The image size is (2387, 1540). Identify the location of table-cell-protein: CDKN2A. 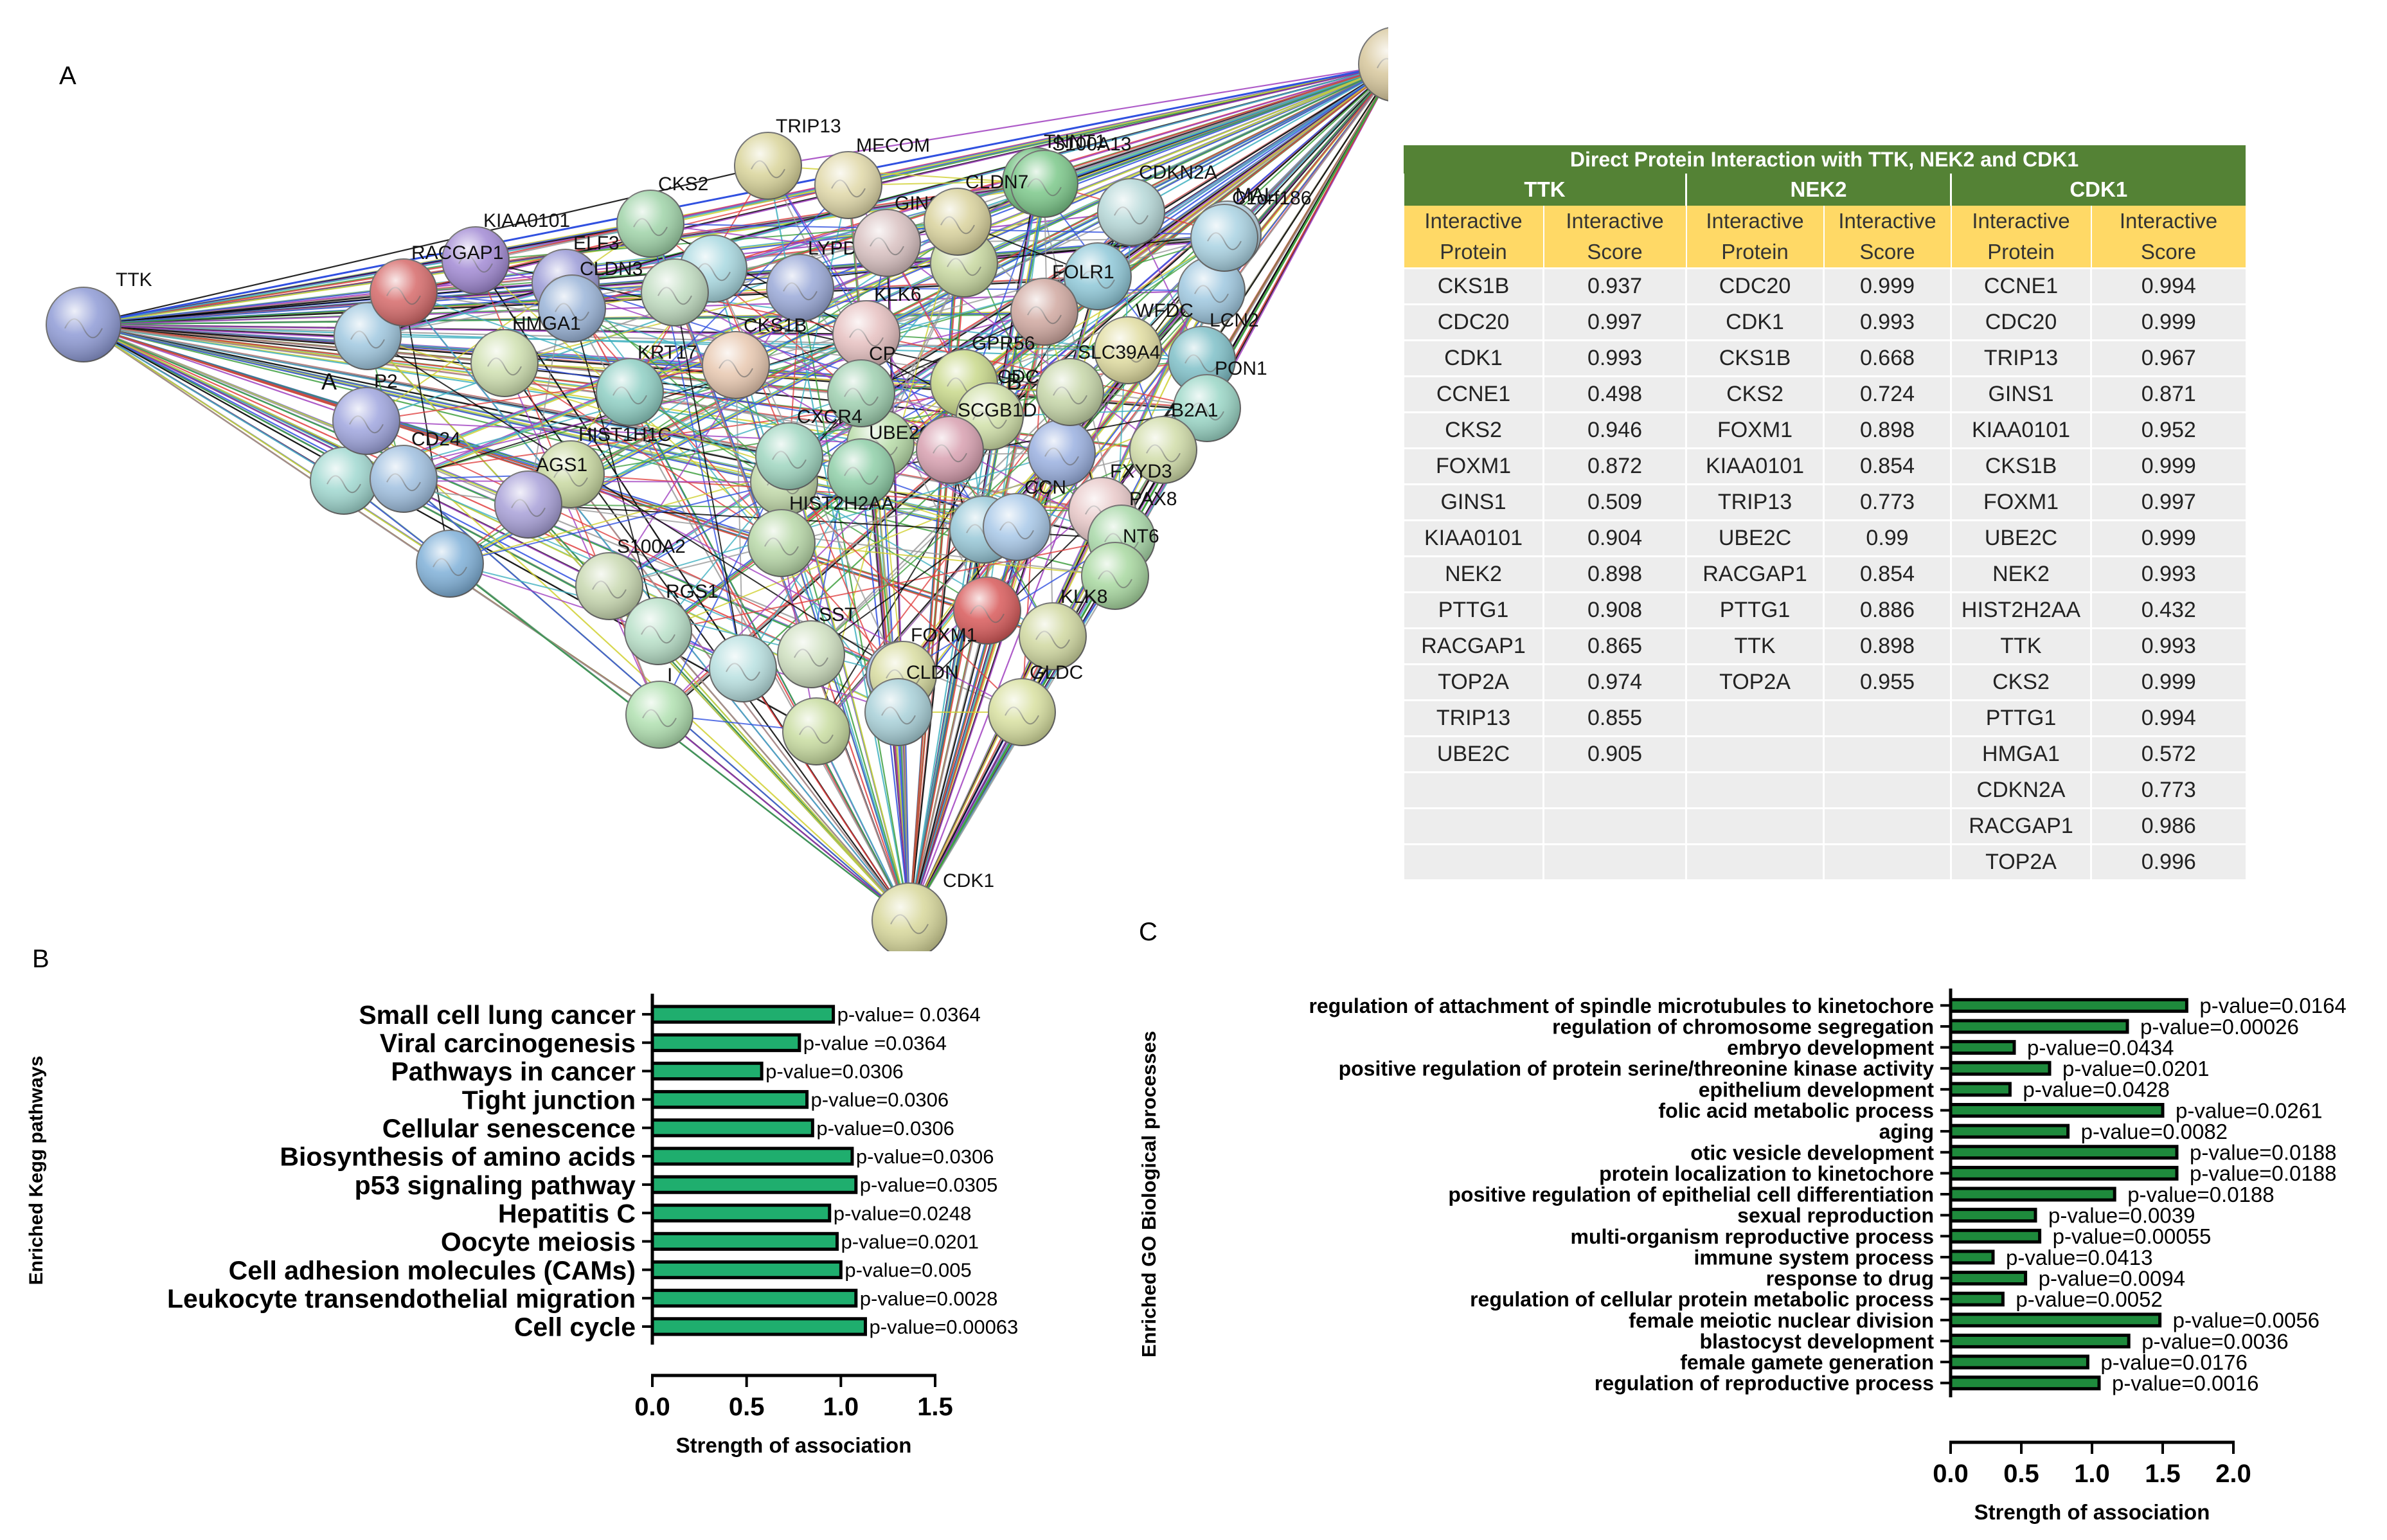
(2021, 790).